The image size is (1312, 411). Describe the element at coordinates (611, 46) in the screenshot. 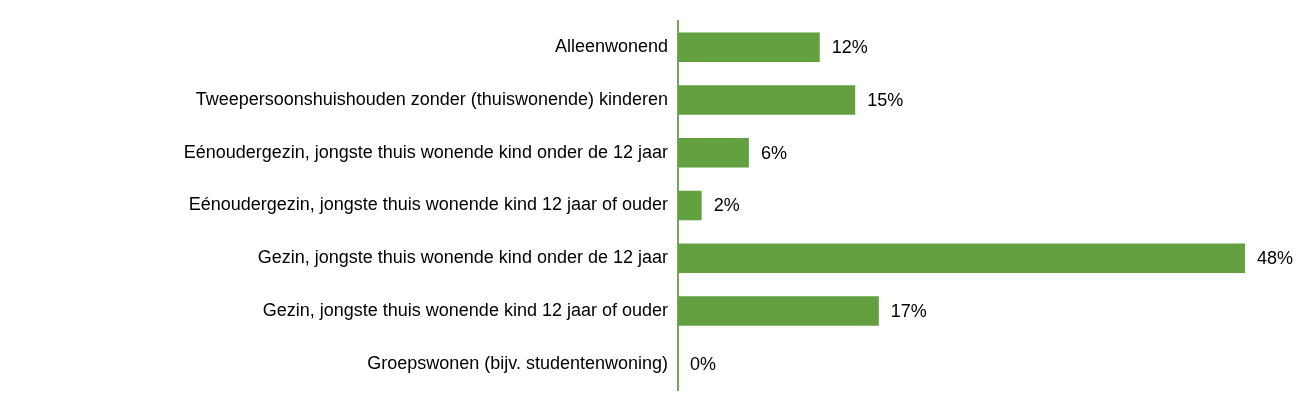

I see `y-tick-label: Alleenwonend` at that location.